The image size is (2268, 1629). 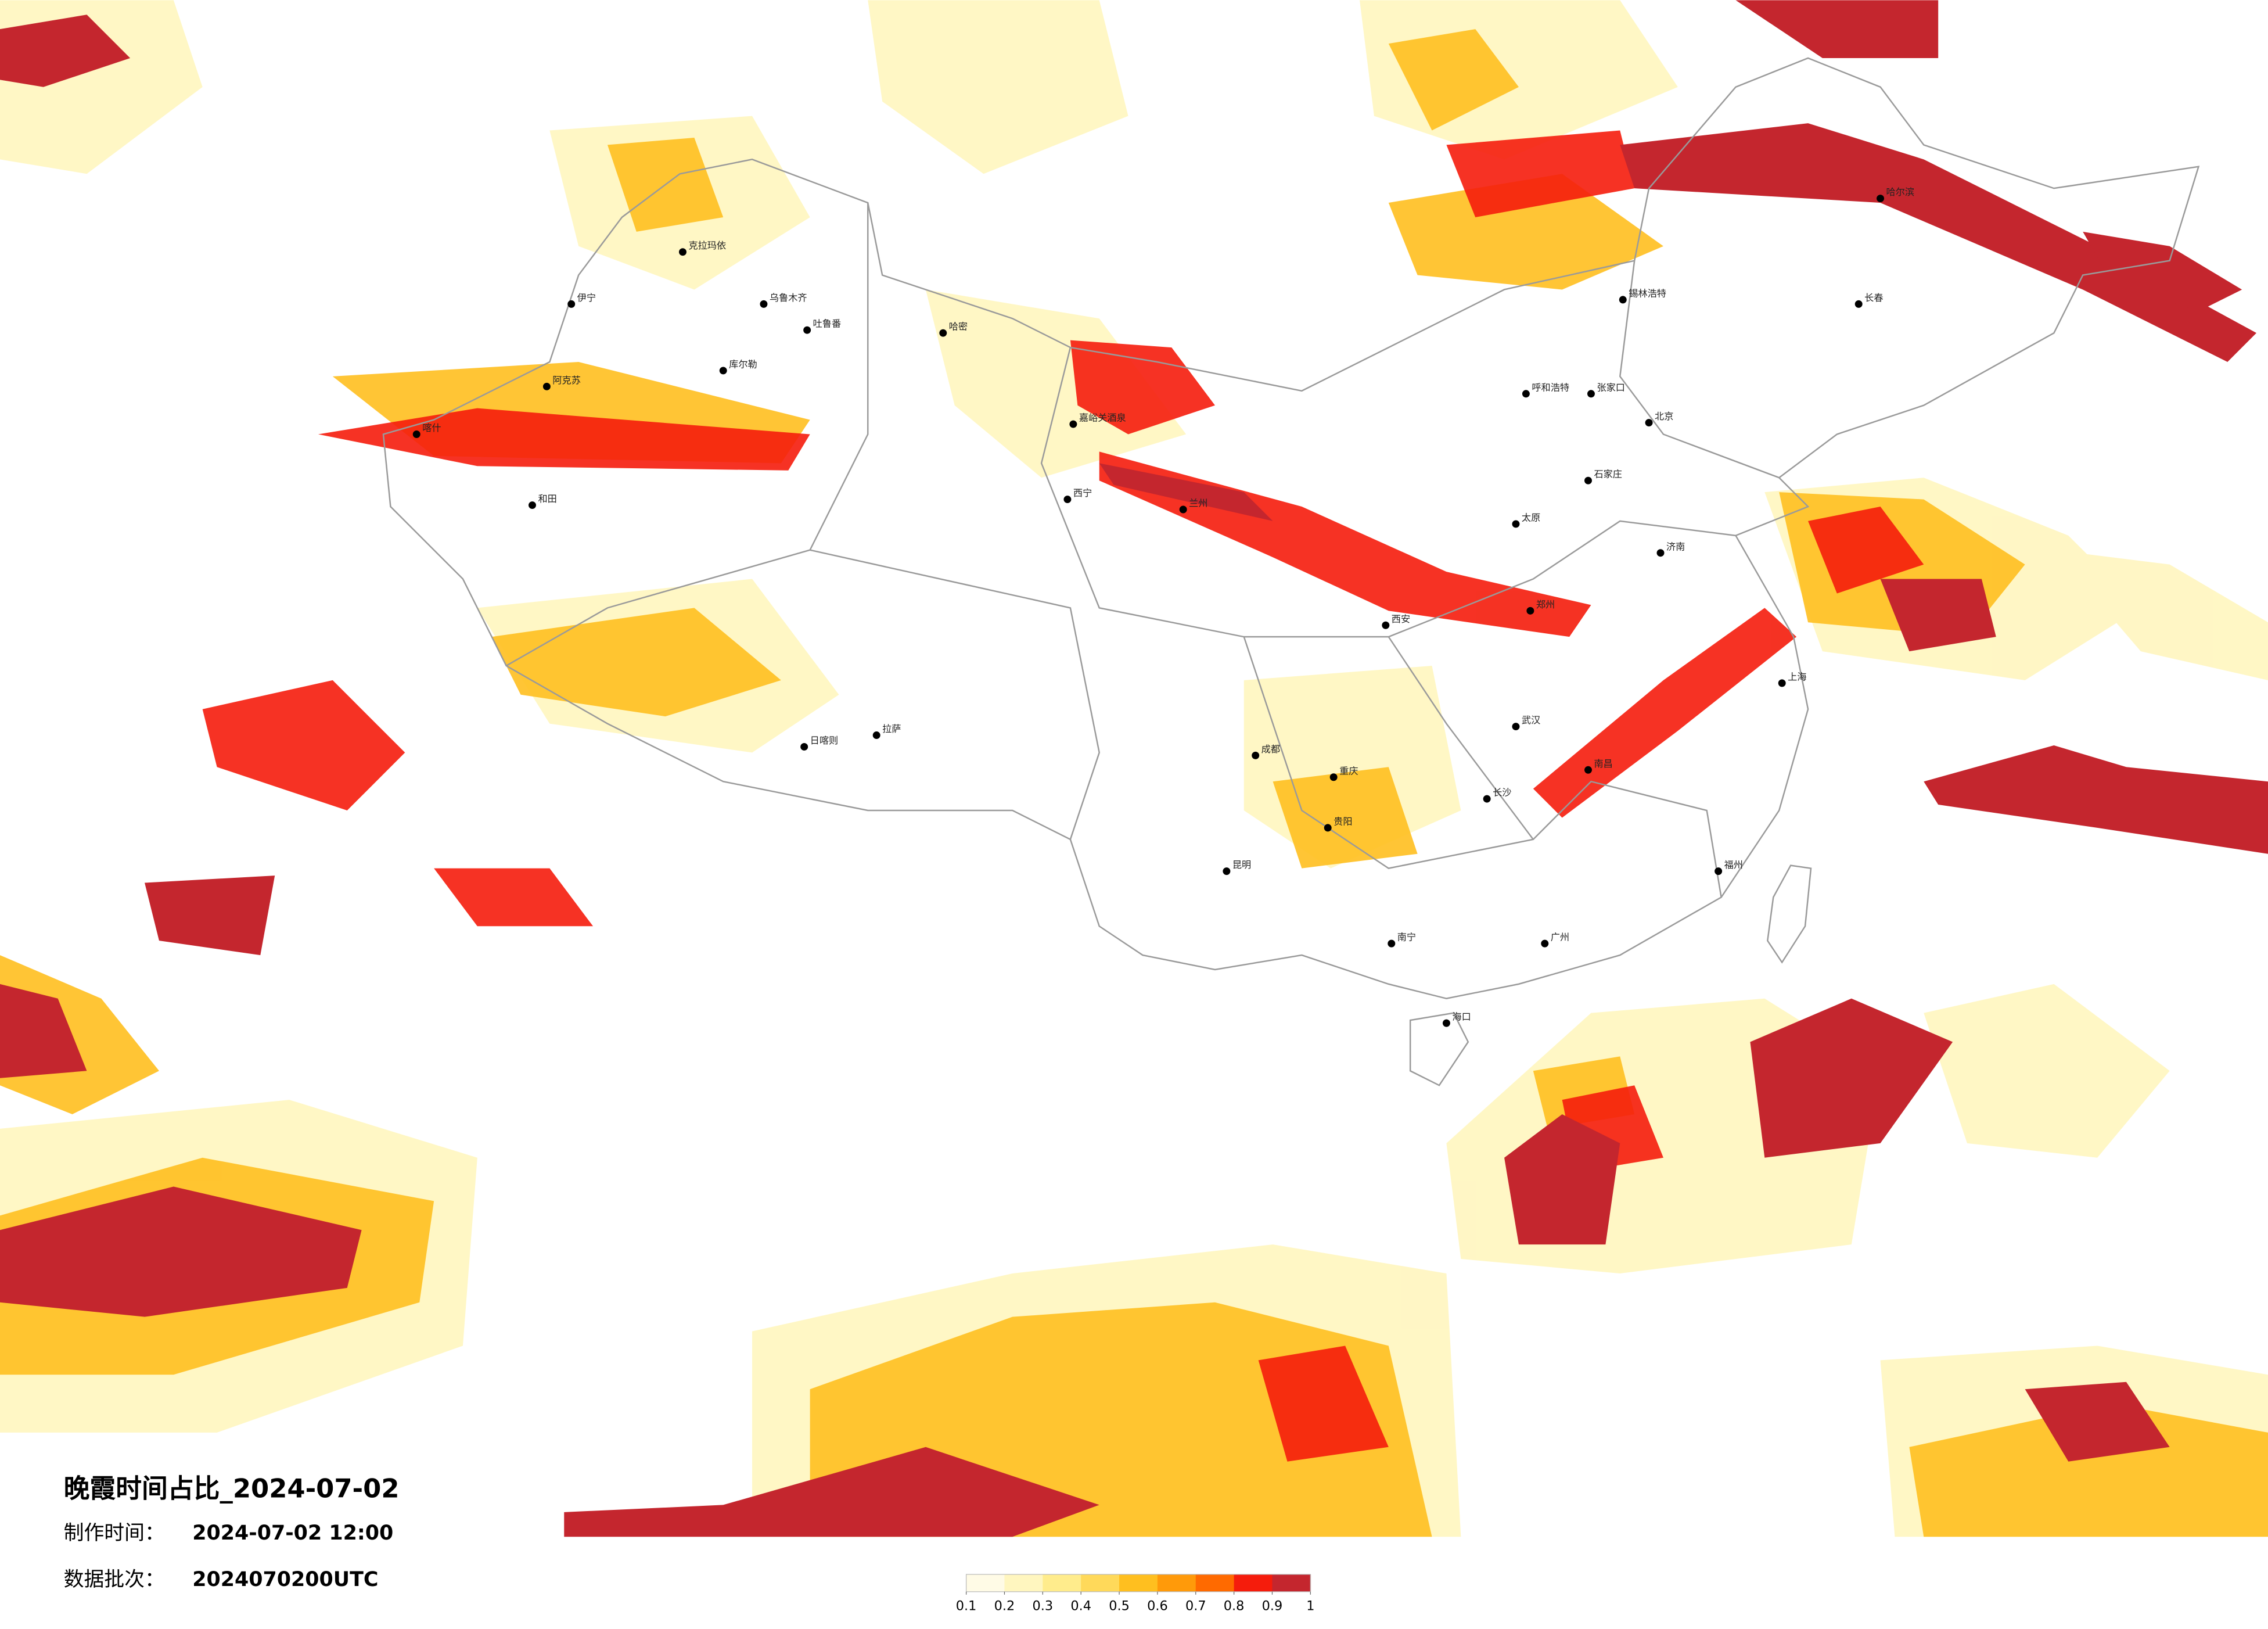 What do you see at coordinates (232, 1488) in the screenshot?
I see `map-title: 晚霞时间占比_2024-07-02` at bounding box center [232, 1488].